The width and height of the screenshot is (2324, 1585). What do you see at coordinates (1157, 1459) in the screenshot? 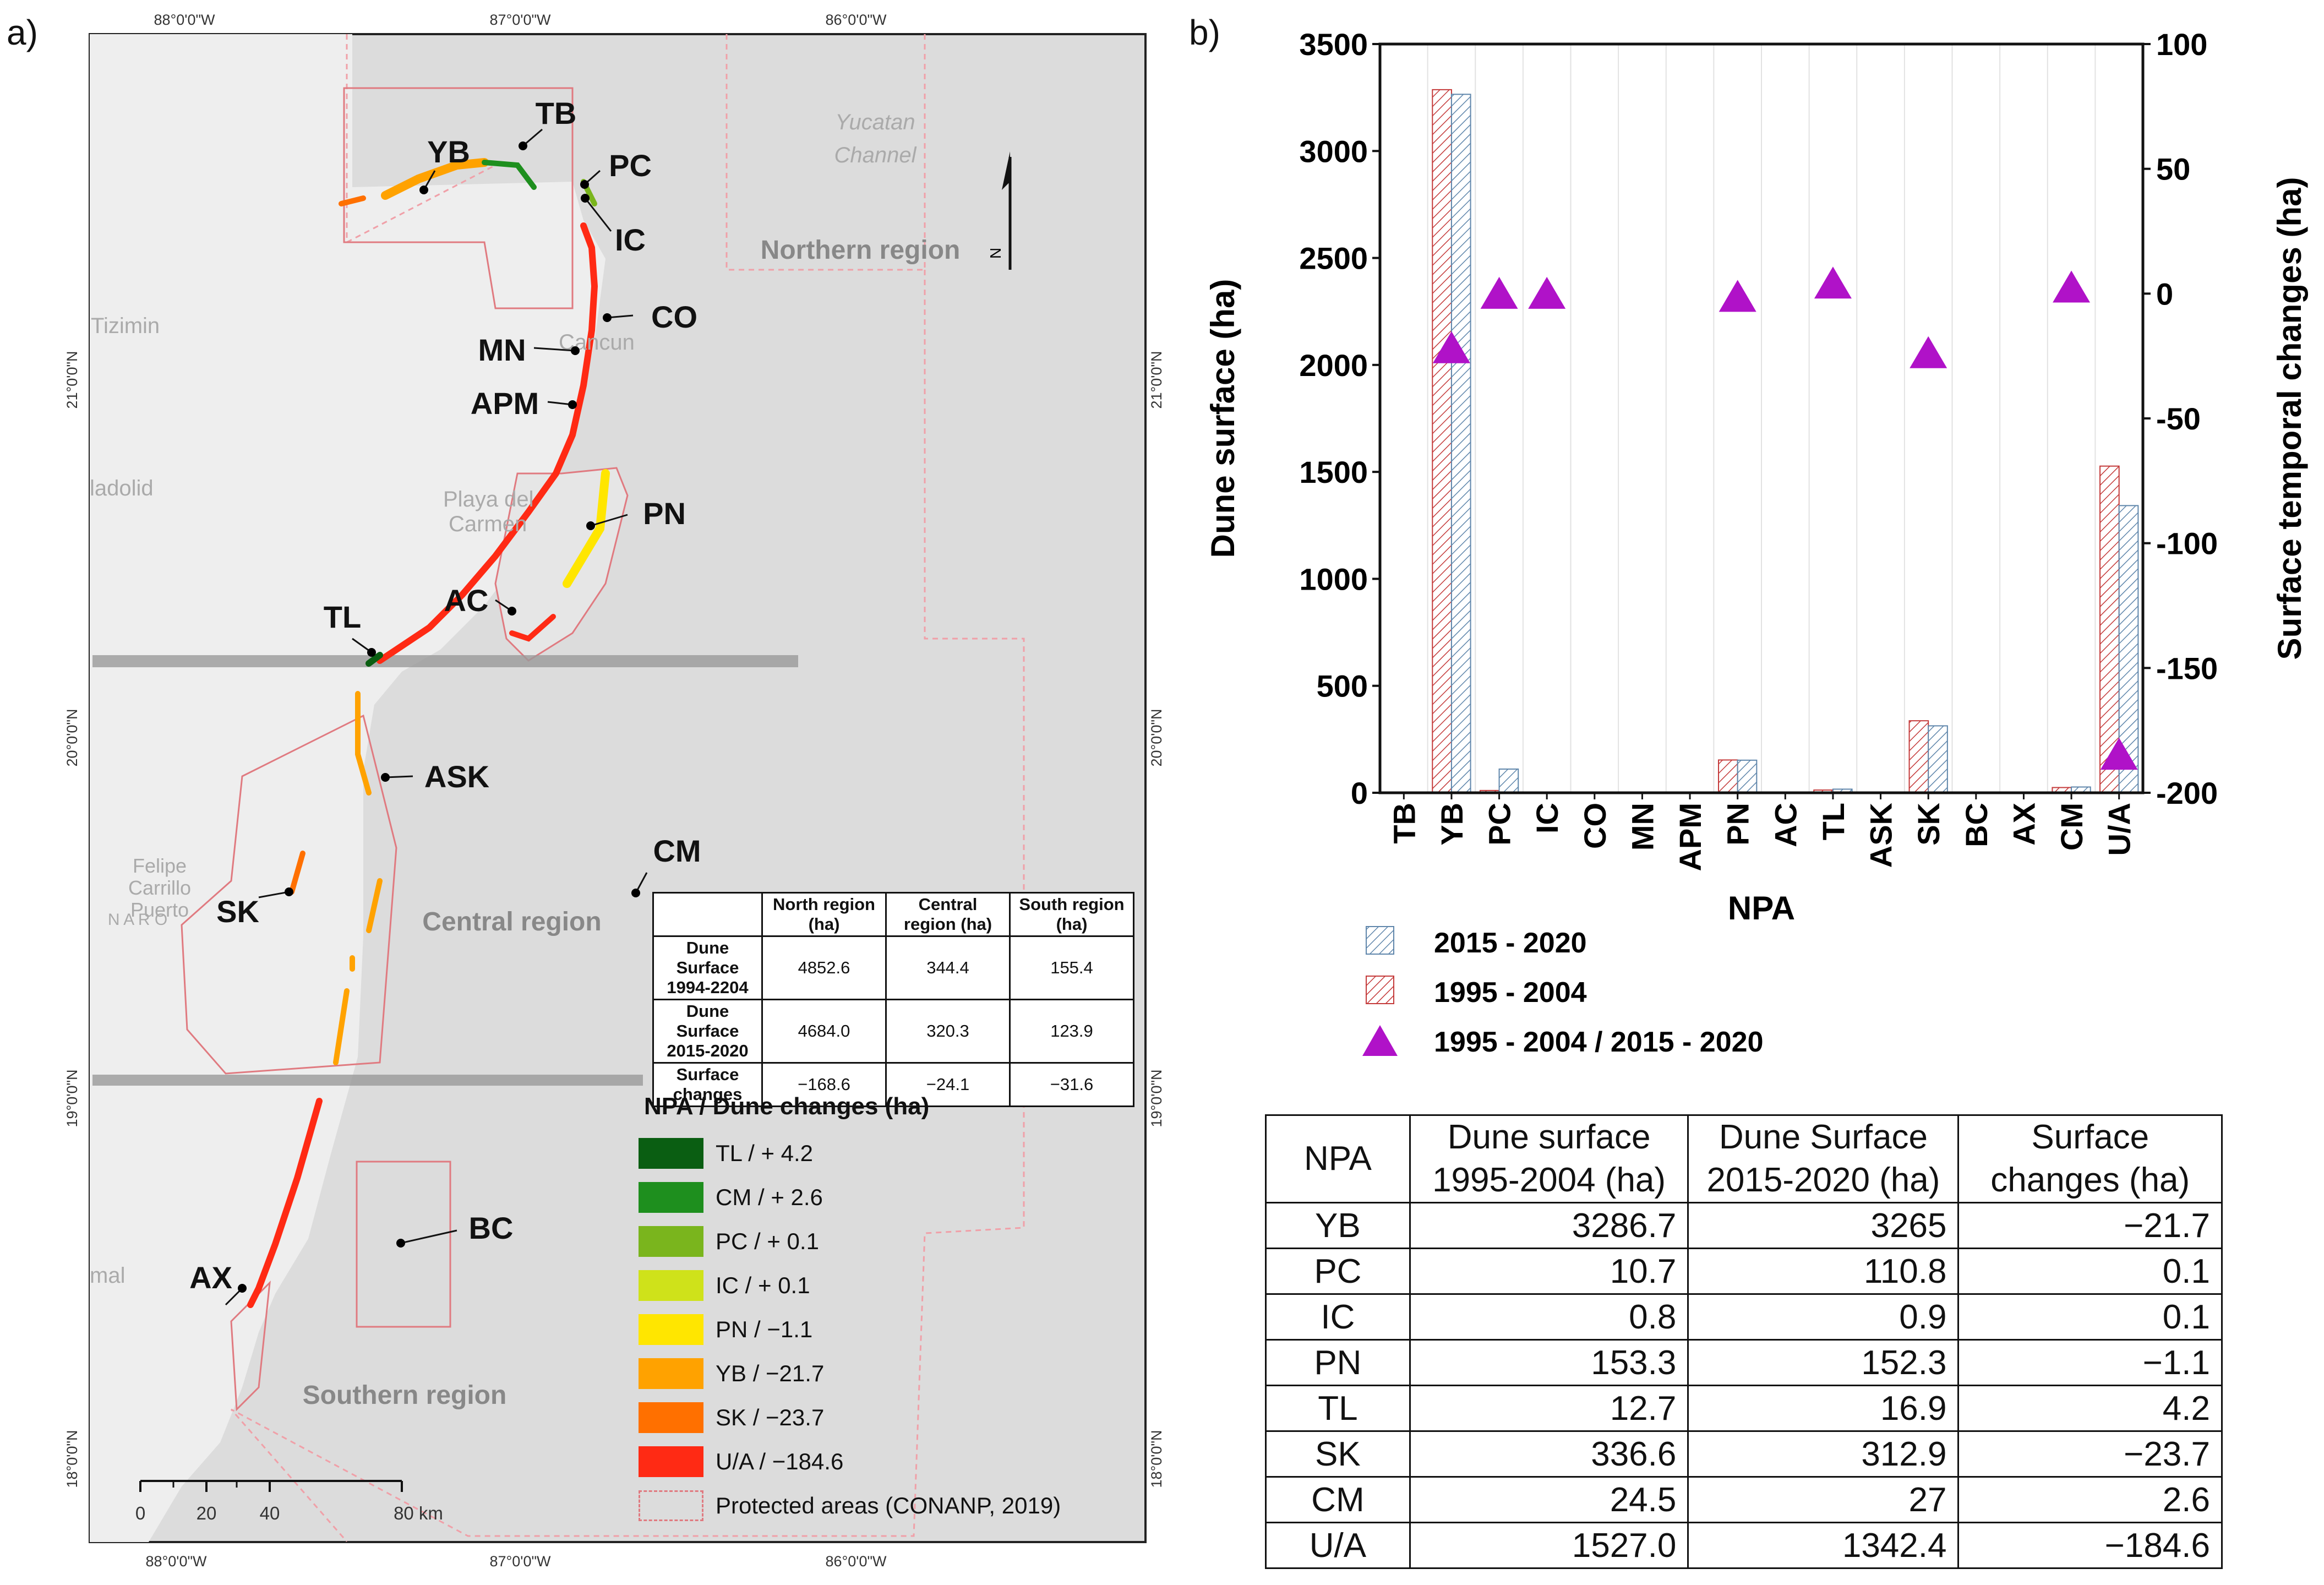
I see `lat-tick-right-4: 18°0'0"N` at bounding box center [1157, 1459].